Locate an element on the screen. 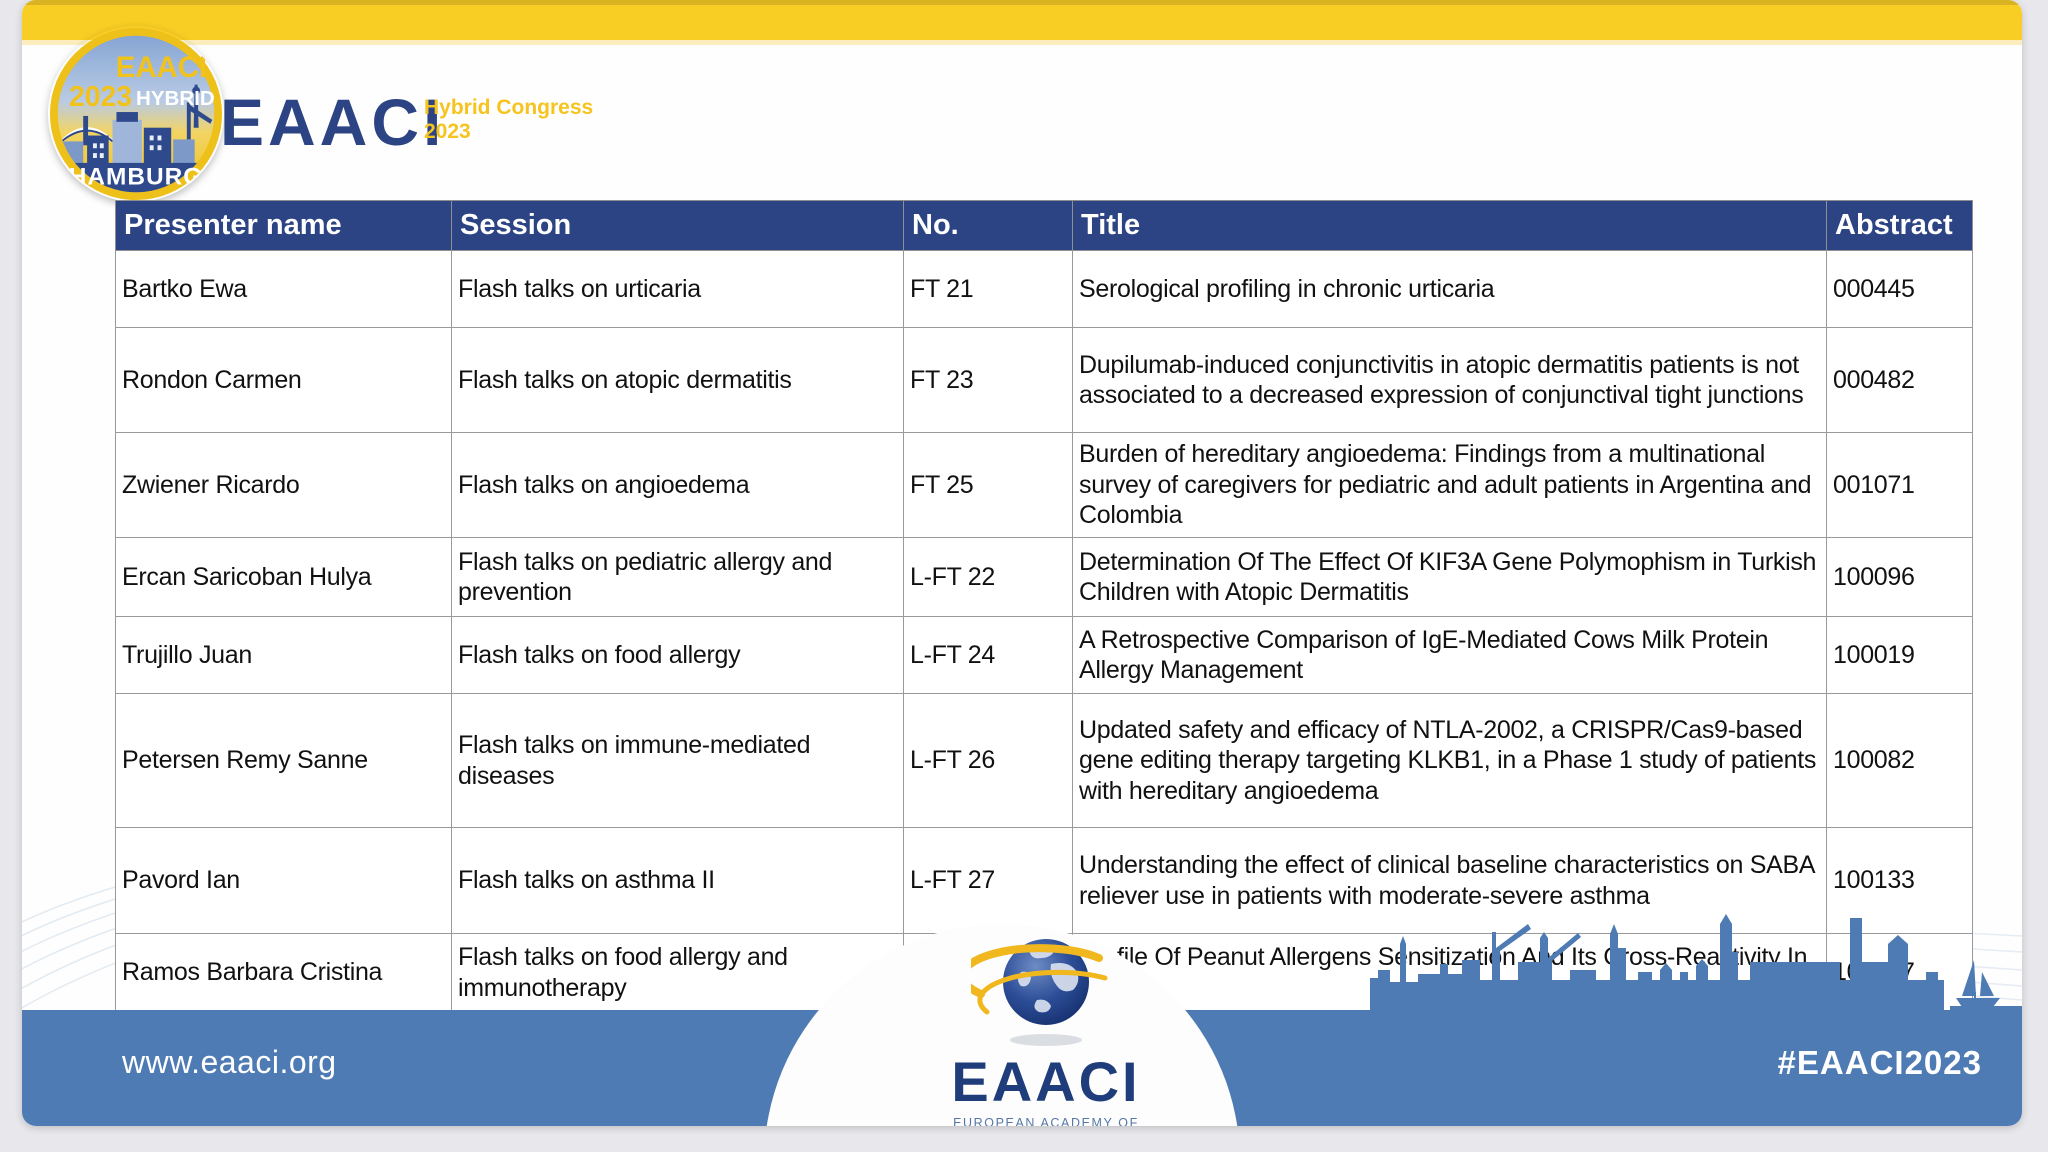 Image resolution: width=2048 pixels, height=1152 pixels. brand-congress-label: Hybrid Congress 2023 is located at coordinates (508, 120).